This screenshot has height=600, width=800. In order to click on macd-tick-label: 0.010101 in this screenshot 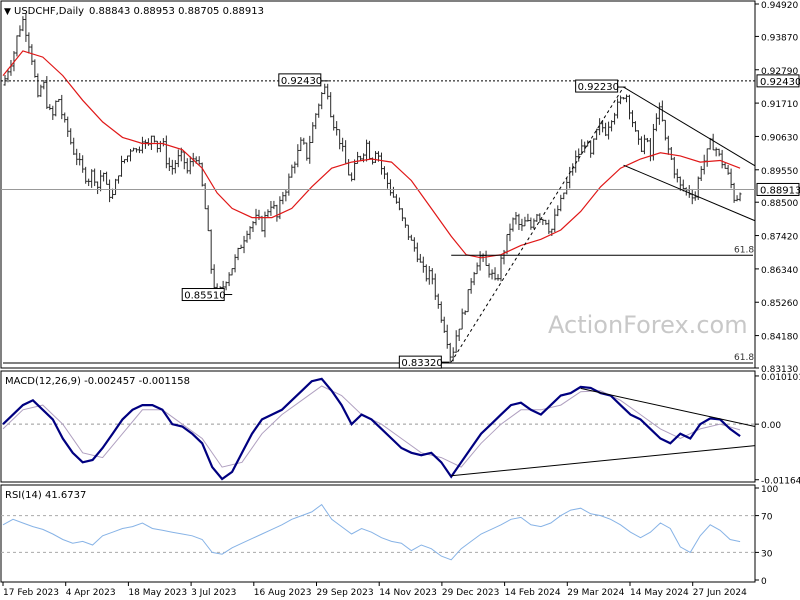, I will do `click(780, 378)`.